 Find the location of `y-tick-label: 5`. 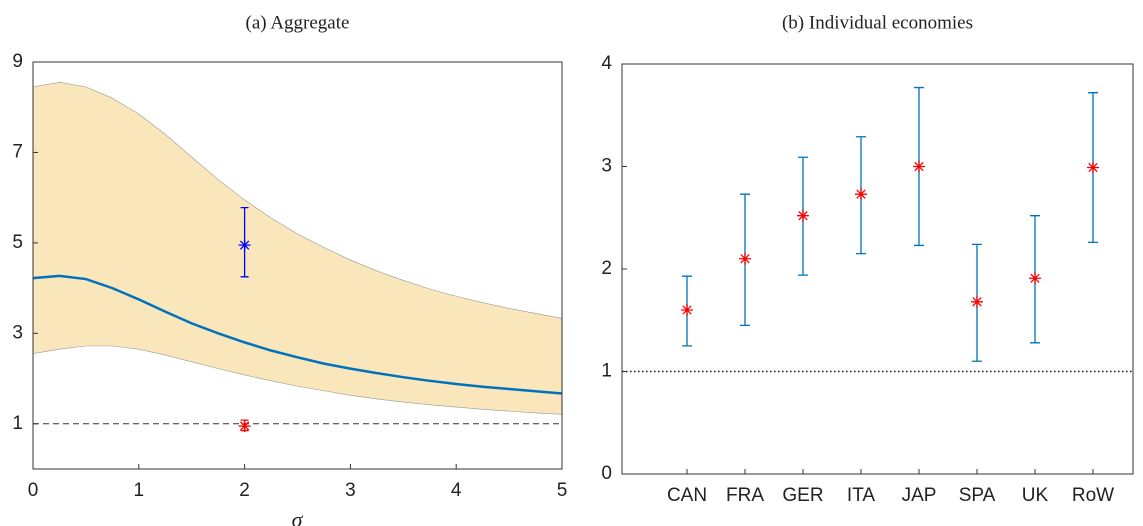

y-tick-label: 5 is located at coordinates (17, 242).